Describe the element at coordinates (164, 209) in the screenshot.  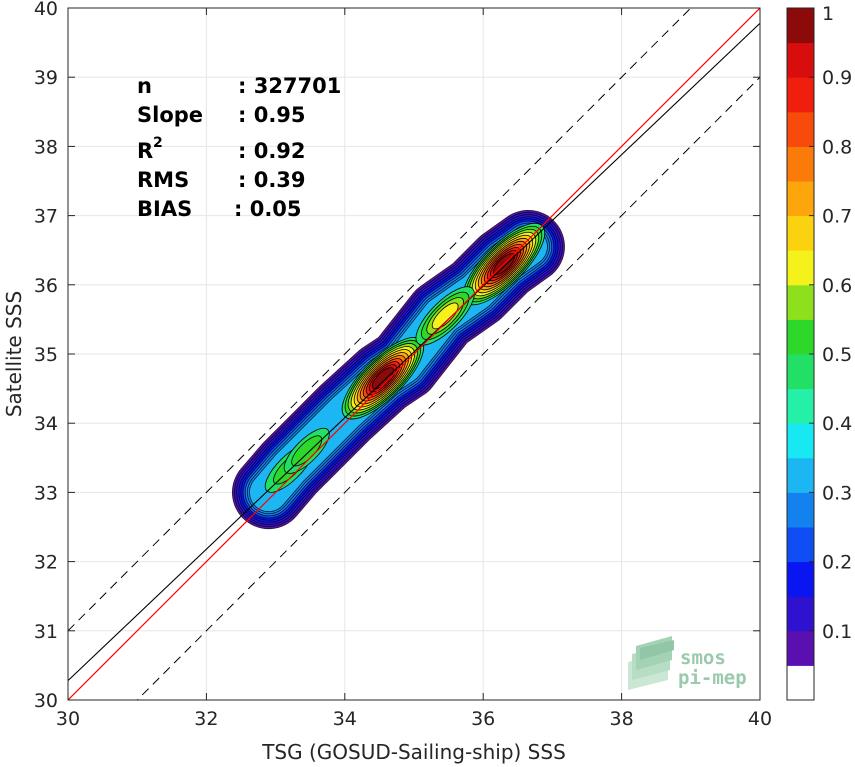
I see `stat-bias-label: BIAS` at that location.